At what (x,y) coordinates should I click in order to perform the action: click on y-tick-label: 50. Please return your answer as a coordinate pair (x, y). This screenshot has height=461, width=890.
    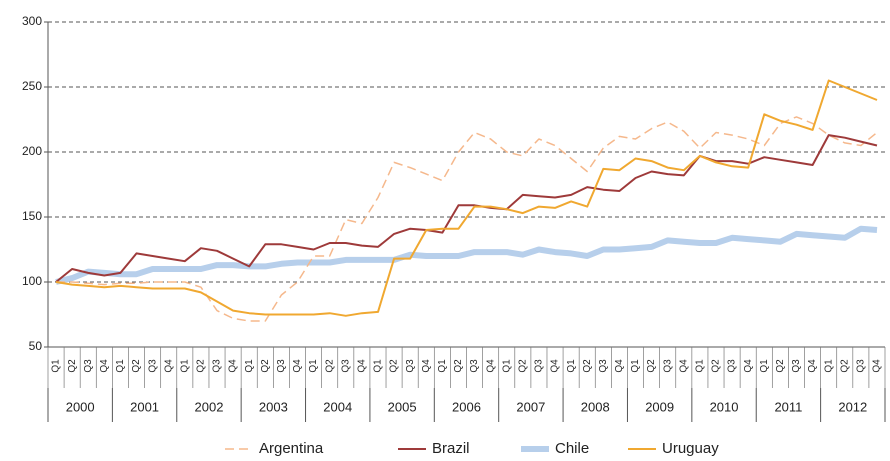
    Looking at the image, I should click on (36, 346).